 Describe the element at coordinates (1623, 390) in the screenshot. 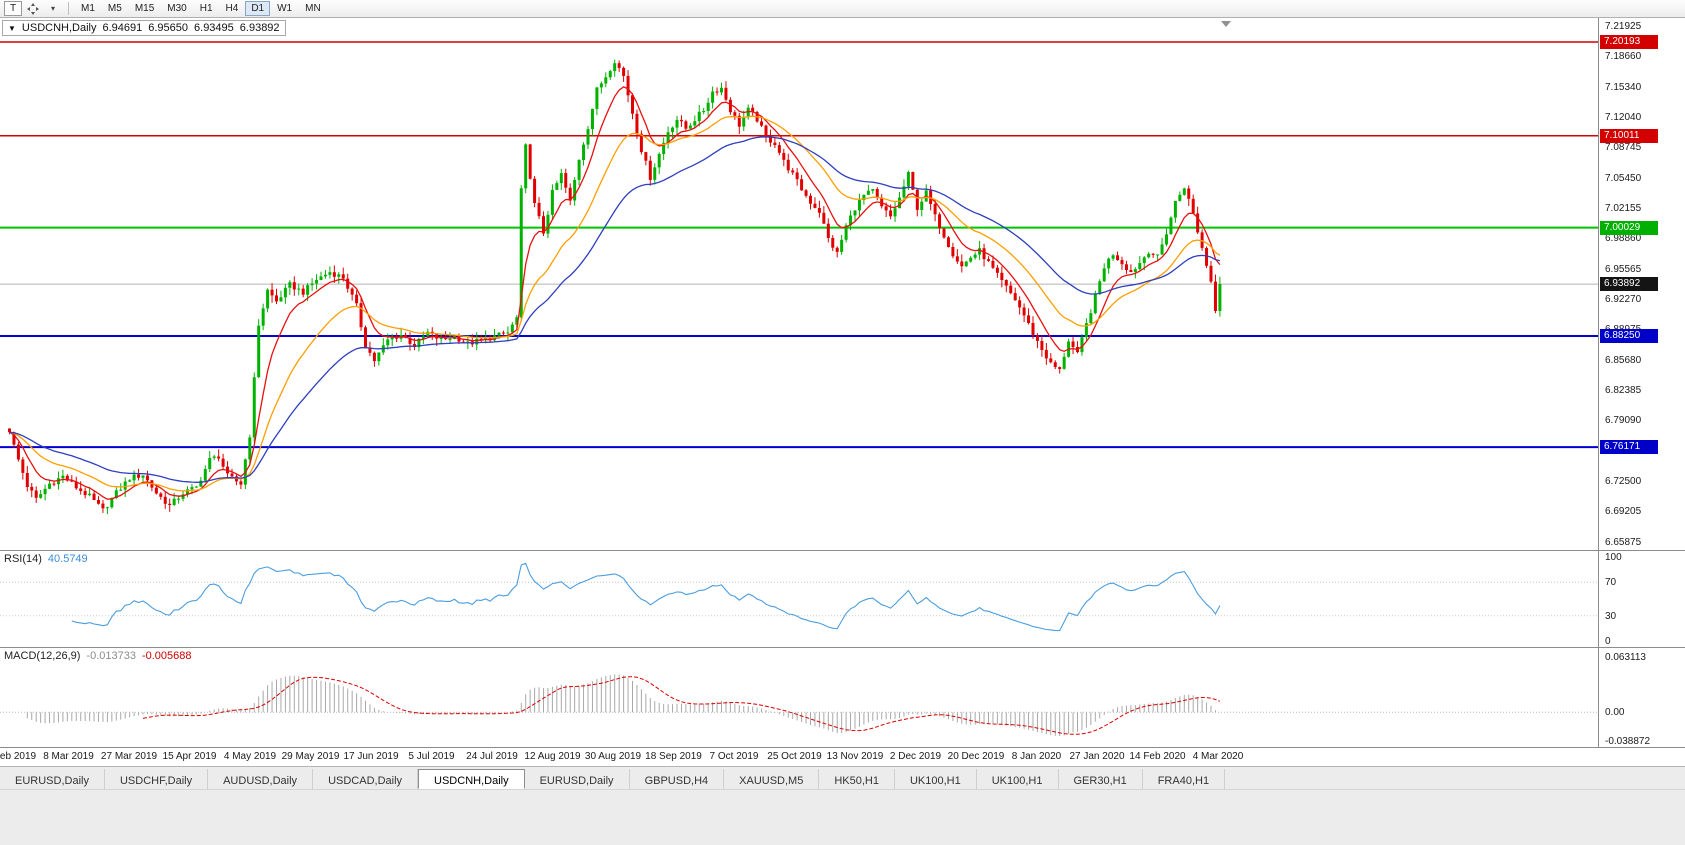

I see `price-axis-label: 6.82385` at that location.